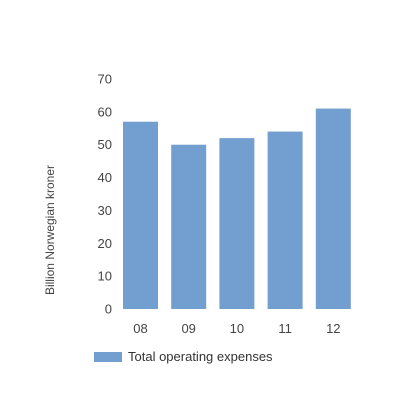 The width and height of the screenshot is (400, 400). Describe the element at coordinates (105, 144) in the screenshot. I see `y-tick-label: 50` at that location.